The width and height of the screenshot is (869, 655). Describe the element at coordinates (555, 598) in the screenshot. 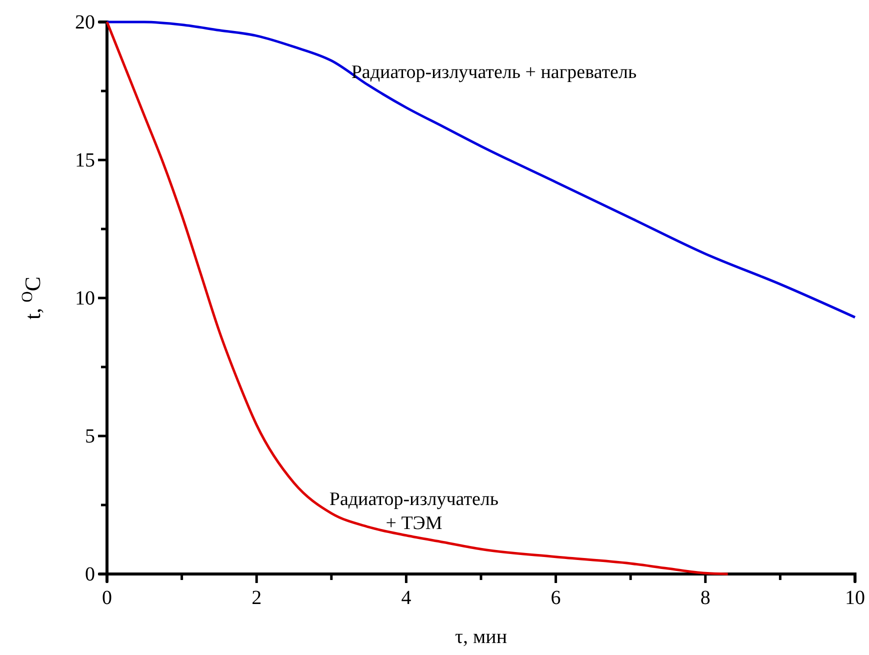

I see `x-tick-label: 6` at that location.